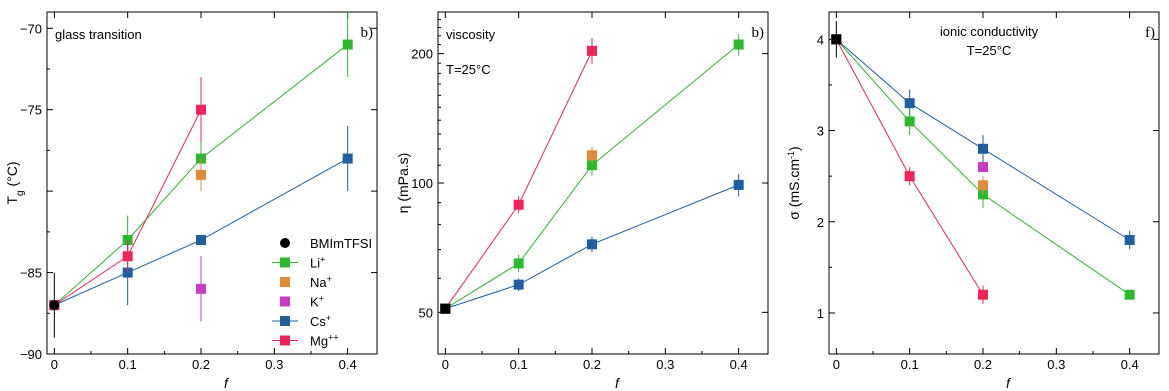  I want to click on legend-item-na: Na+, so click(306, 282).